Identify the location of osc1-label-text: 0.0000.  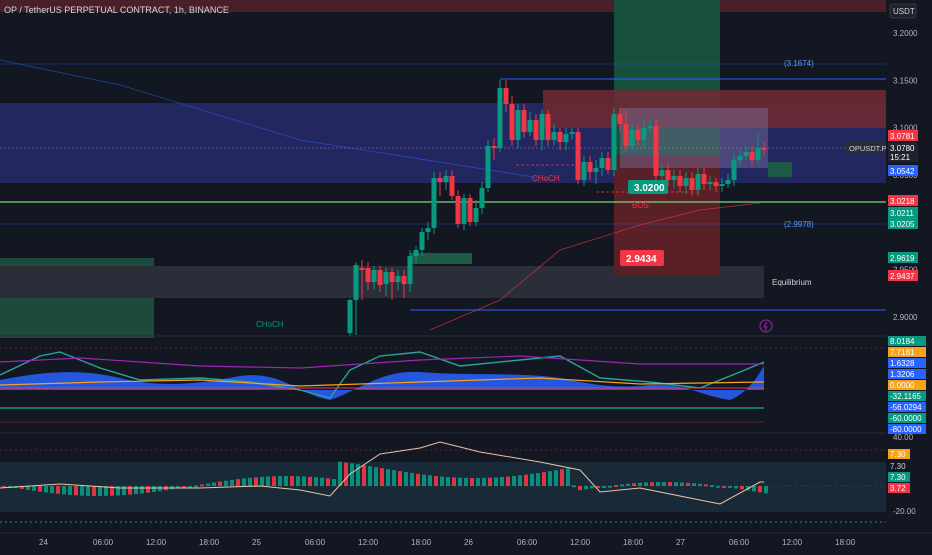
(902, 385).